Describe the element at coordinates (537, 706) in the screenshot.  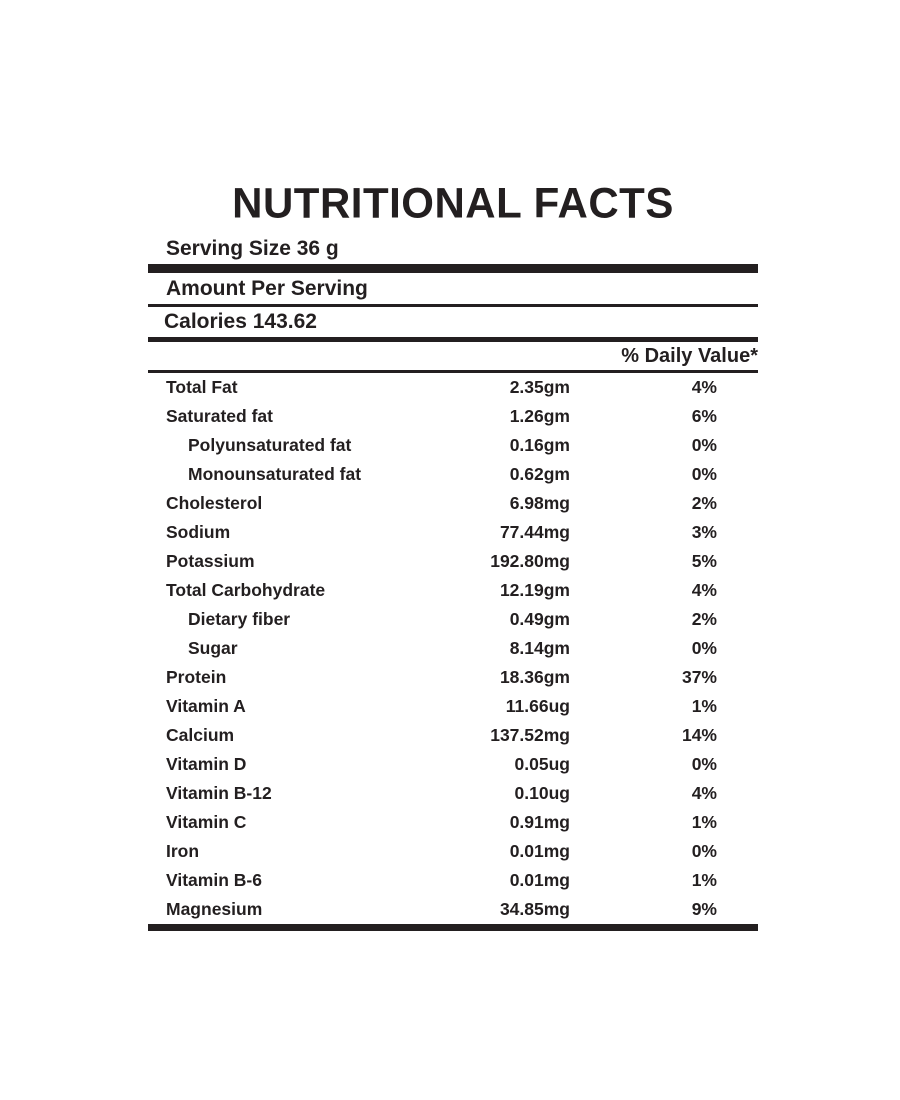
I see `nutrient-amount: 11.66ug` at that location.